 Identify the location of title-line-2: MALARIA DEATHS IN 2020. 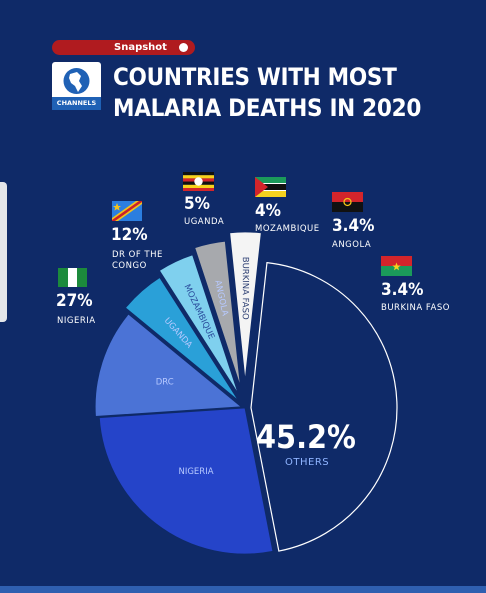
(267, 108).